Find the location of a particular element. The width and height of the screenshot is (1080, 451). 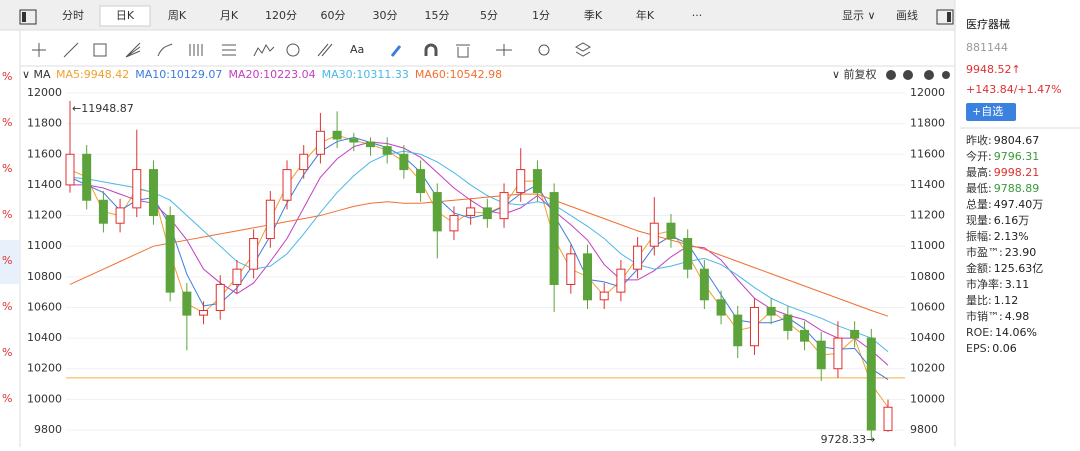

stat-value: 23.90 is located at coordinates (1021, 252).